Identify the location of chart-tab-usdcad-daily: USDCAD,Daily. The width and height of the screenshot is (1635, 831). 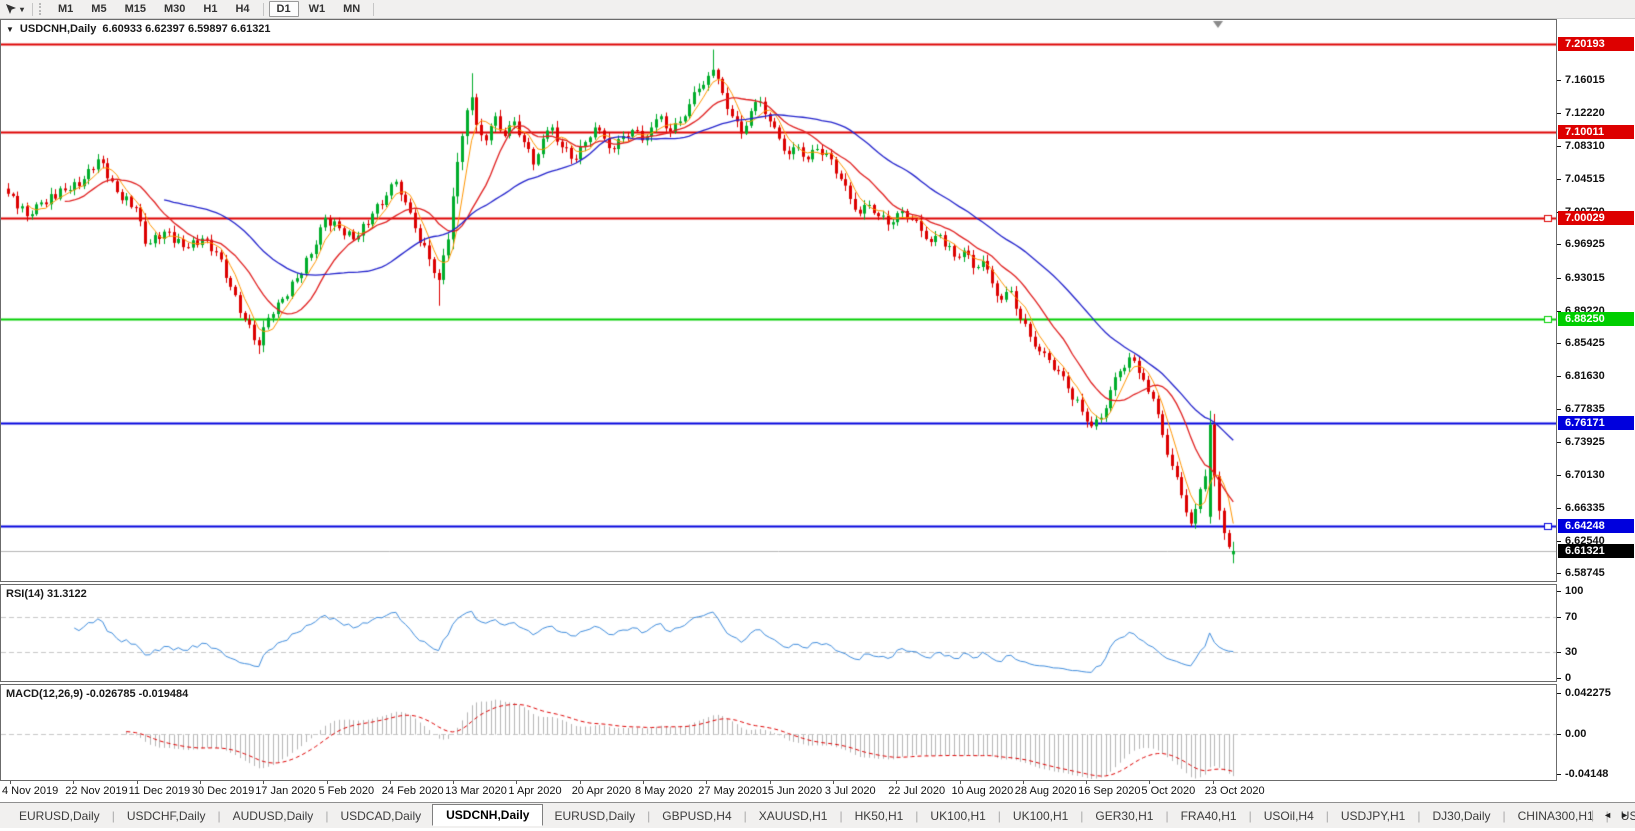
(381, 815).